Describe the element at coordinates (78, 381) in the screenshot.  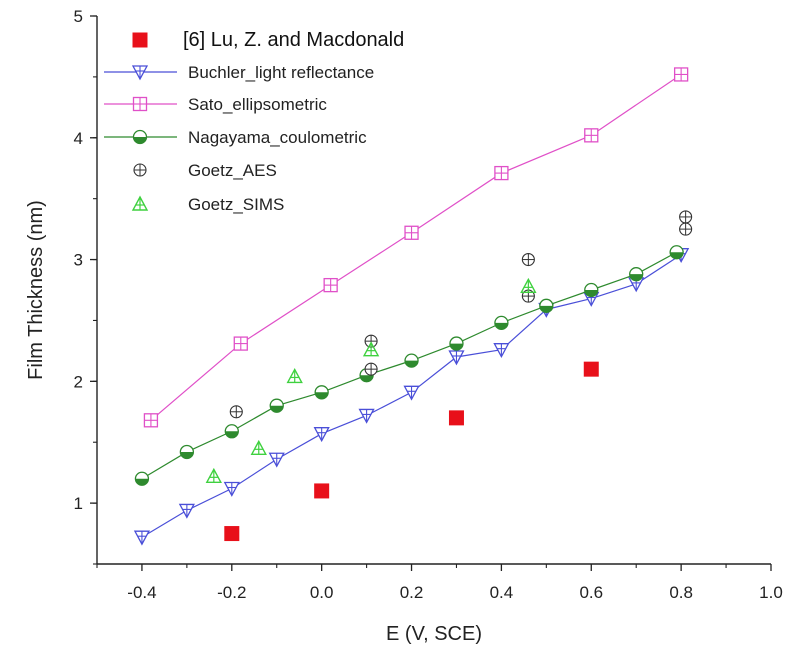
I see `y-tick-label: 2` at that location.